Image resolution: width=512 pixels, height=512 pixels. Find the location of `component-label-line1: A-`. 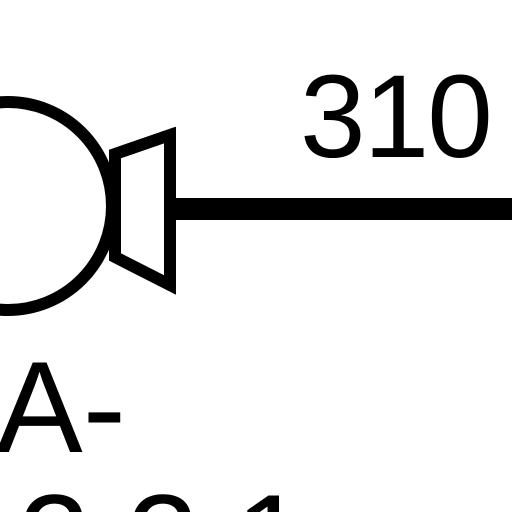

component-label-line1: A- is located at coordinates (63, 407).